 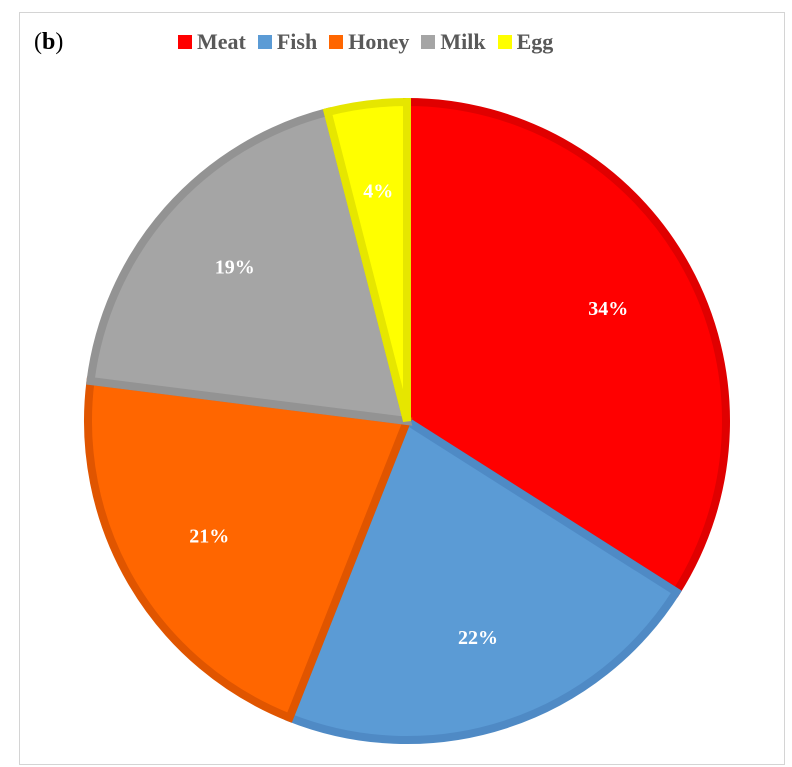 I want to click on legend-swatch-milk, so click(x=428, y=42).